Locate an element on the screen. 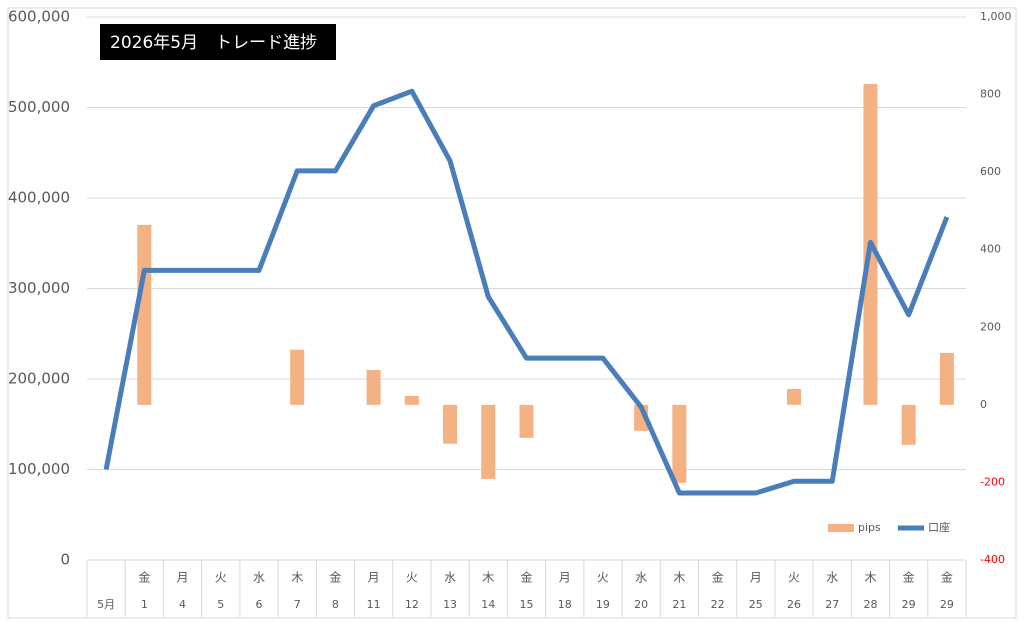 This screenshot has width=1024, height=630. y2-tick-label: 400 is located at coordinates (990, 249).